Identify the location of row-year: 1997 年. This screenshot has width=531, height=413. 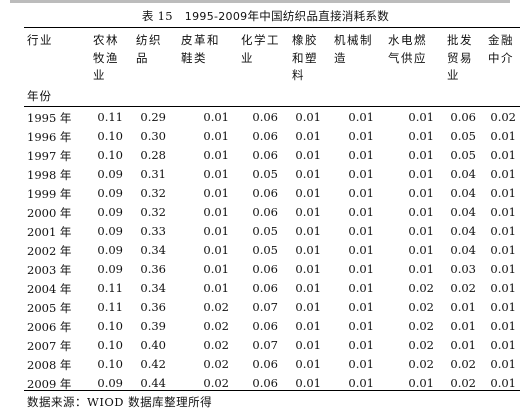
(49, 156).